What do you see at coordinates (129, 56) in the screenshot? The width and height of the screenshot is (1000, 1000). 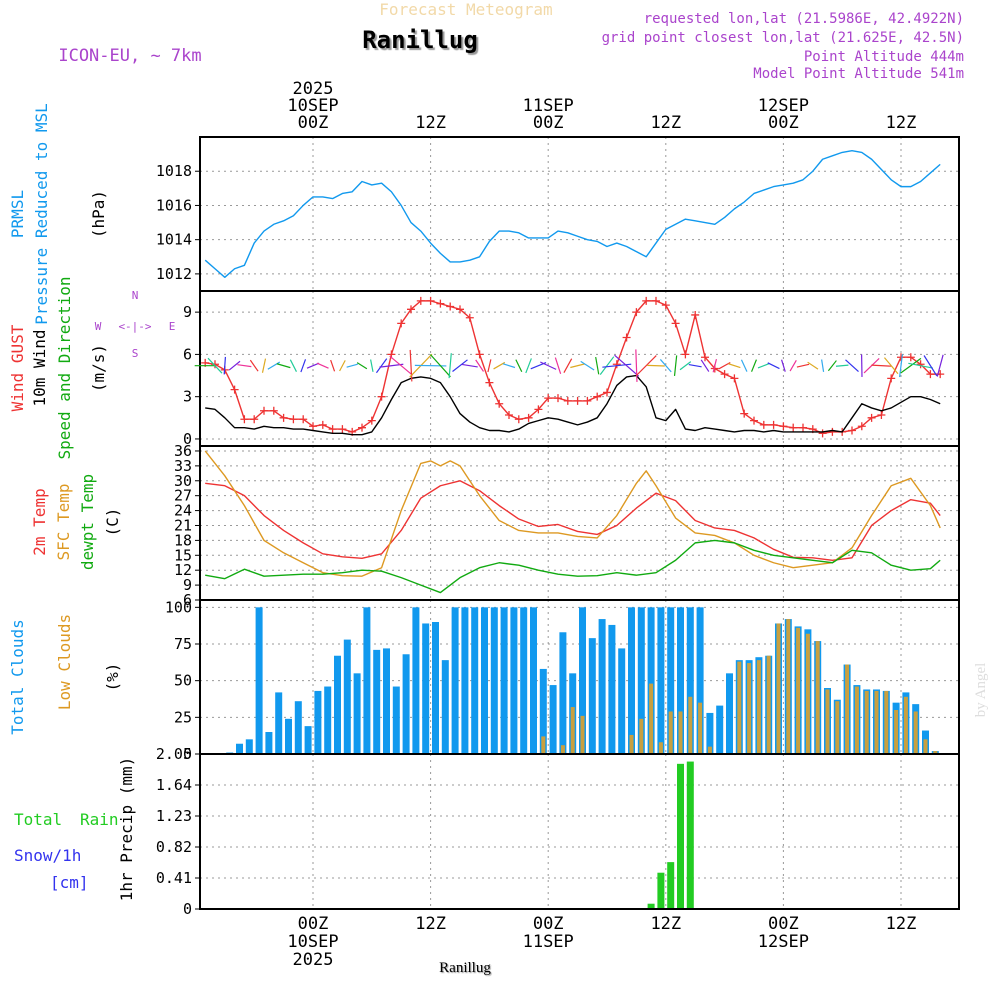 I see `model-label: ICON-EU, ~ 7km` at bounding box center [129, 56].